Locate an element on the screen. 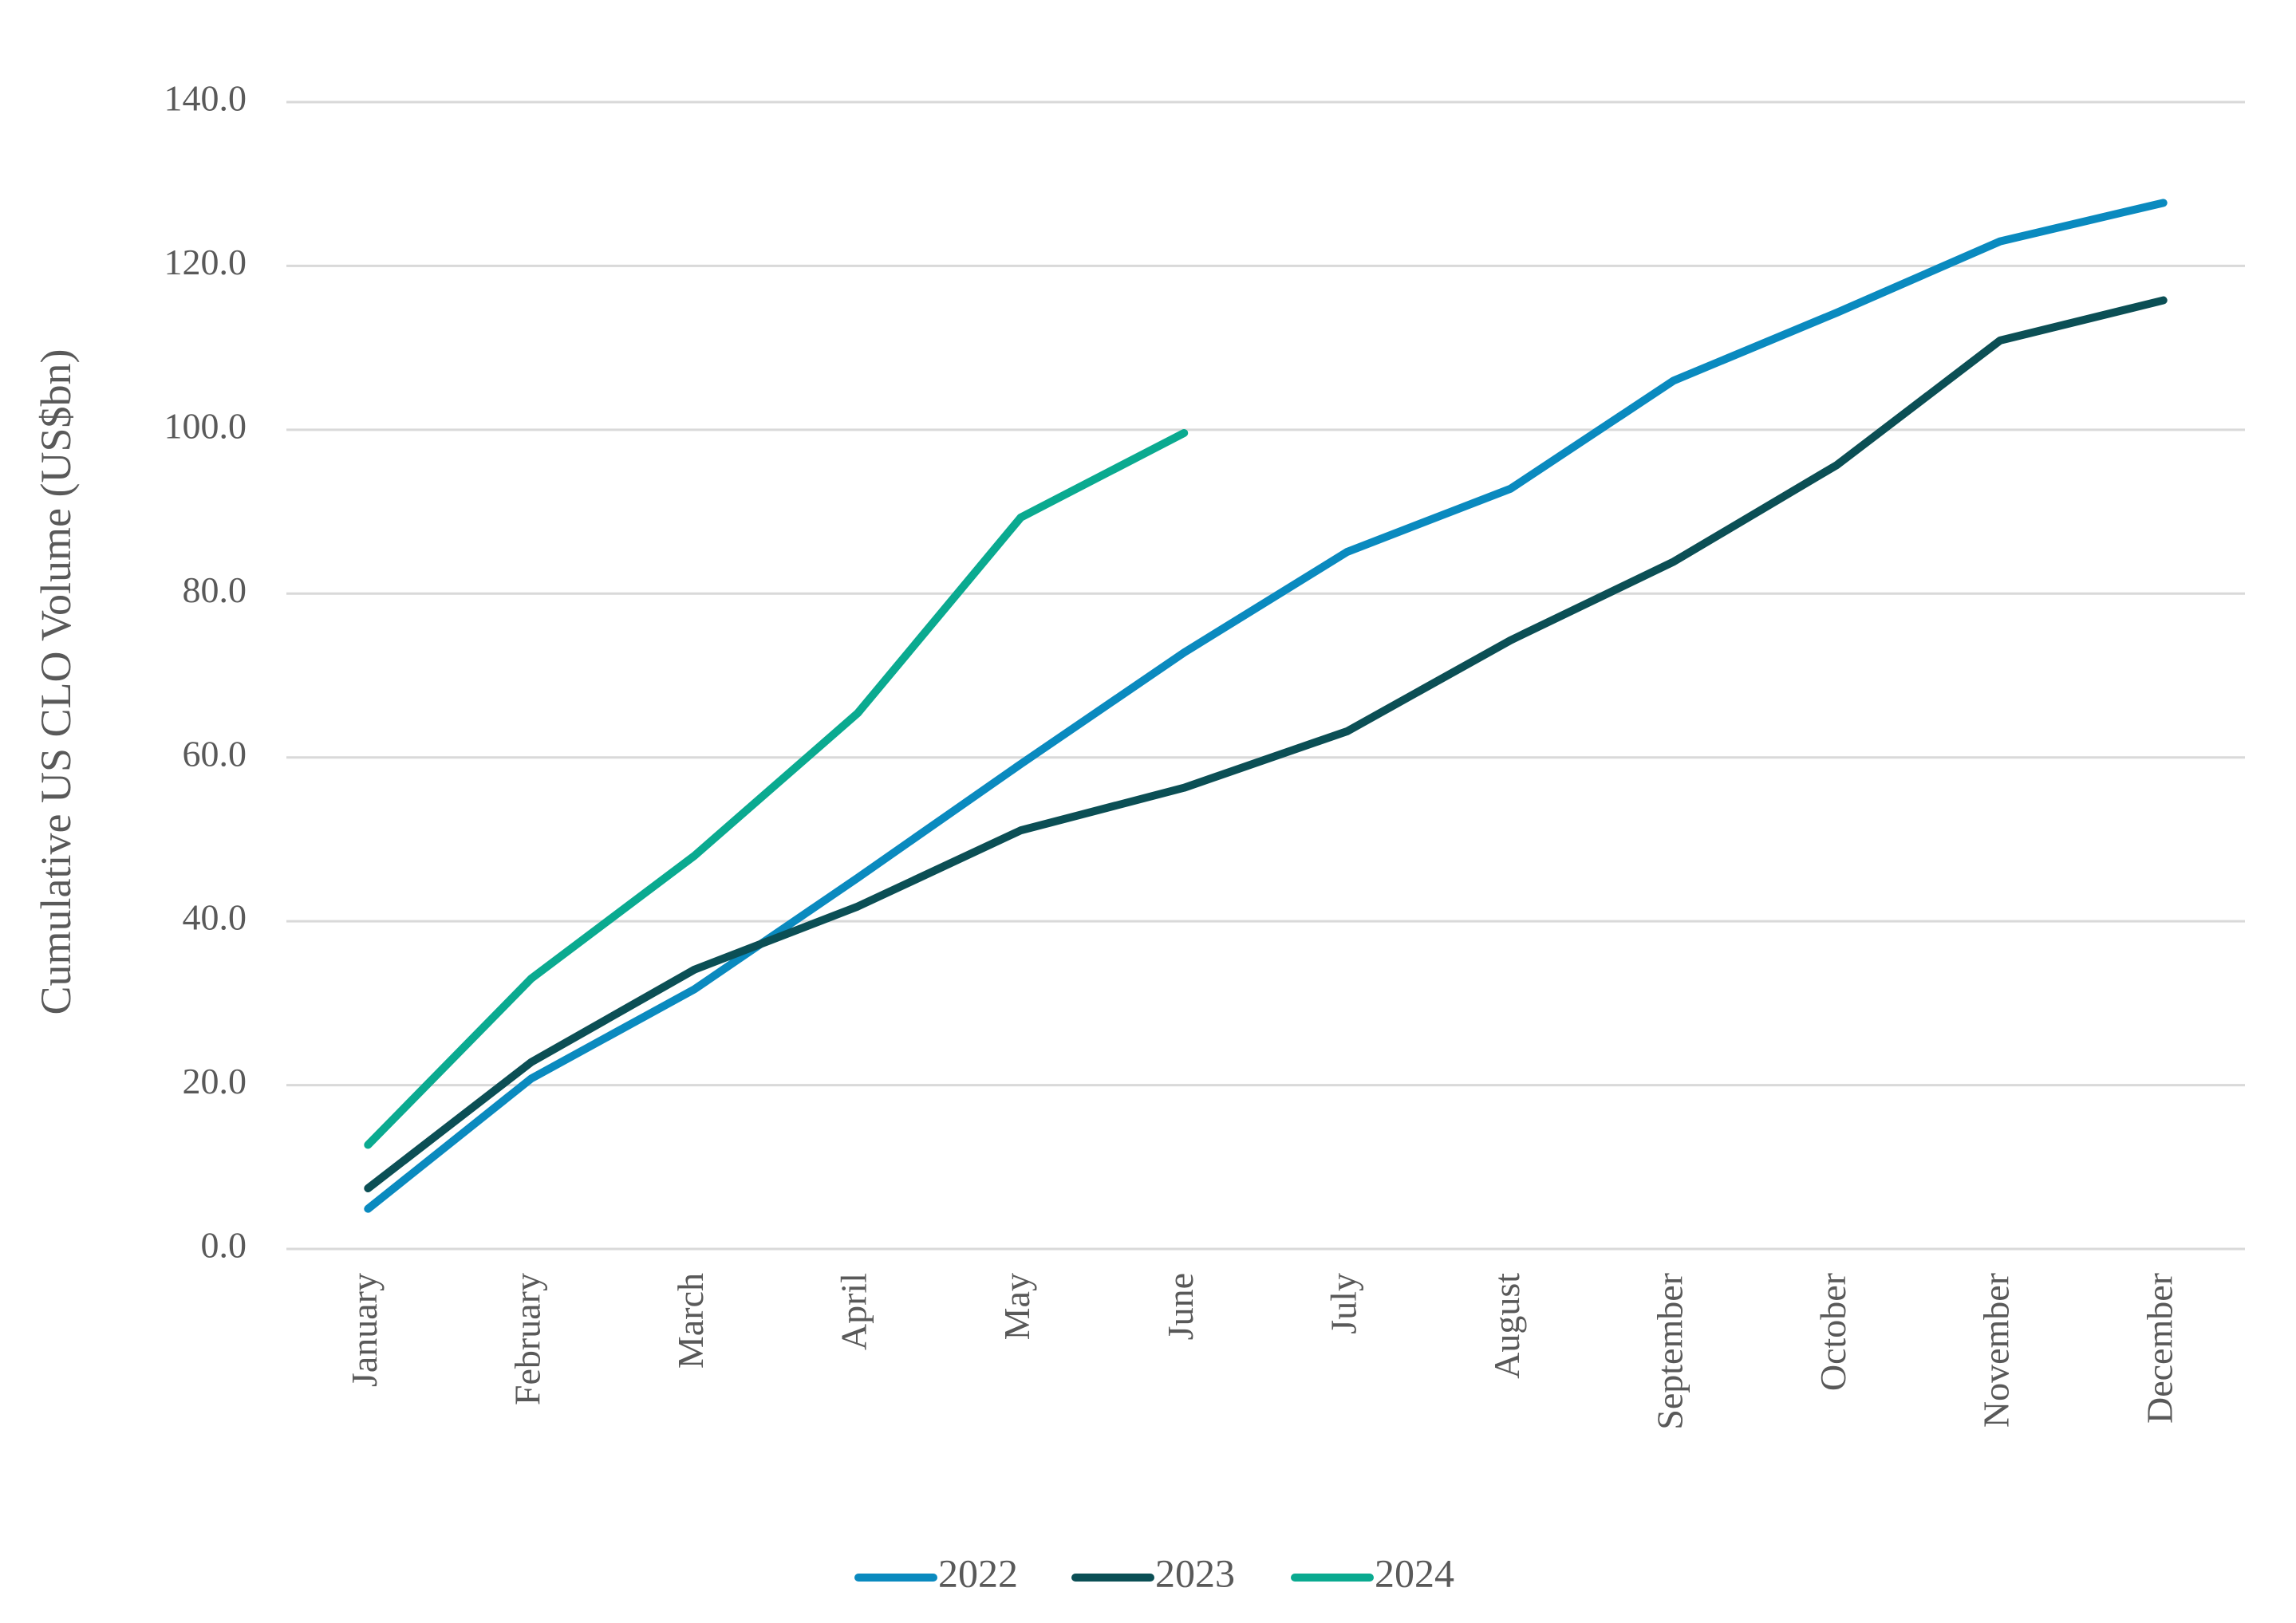 The image size is (2296, 1623). legend-label: 2022 is located at coordinates (978, 1572).